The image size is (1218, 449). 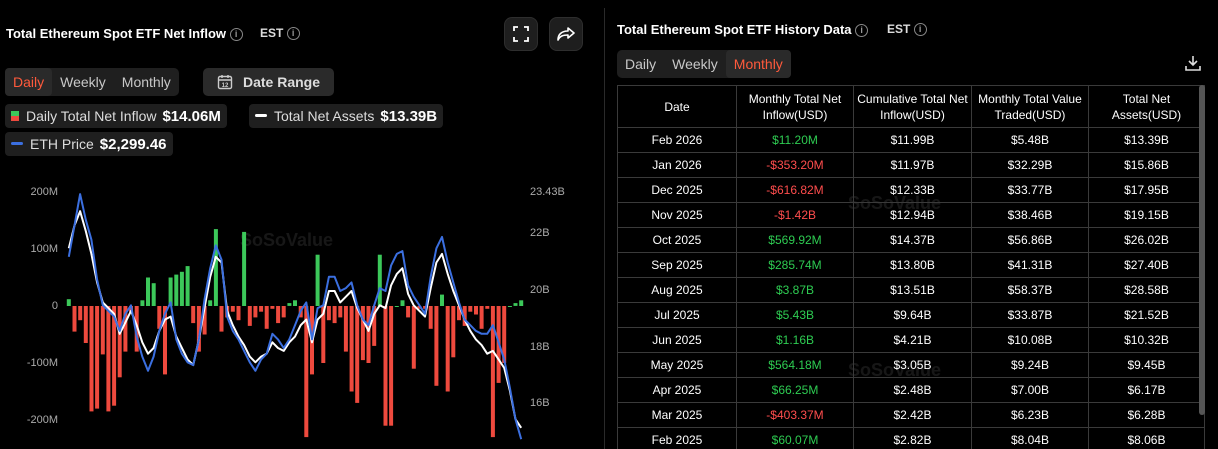 I want to click on share-button, so click(x=566, y=34).